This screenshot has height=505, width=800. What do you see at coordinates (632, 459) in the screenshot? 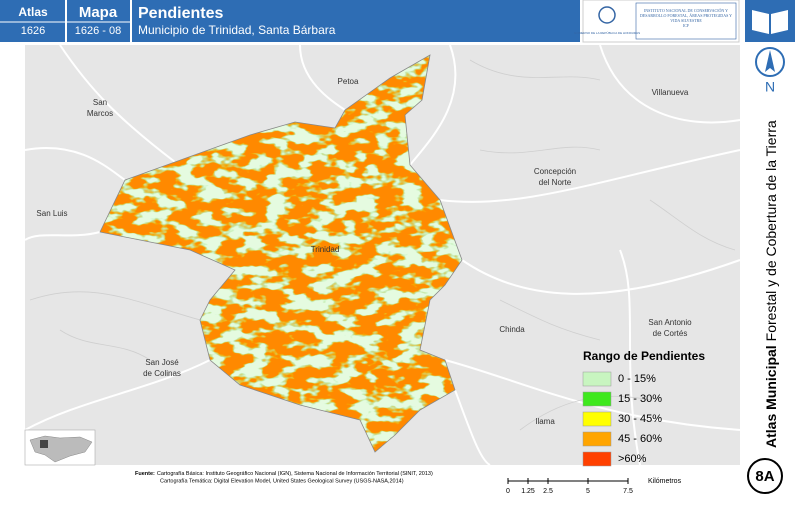
I see `legend-label: >60%` at bounding box center [632, 459].